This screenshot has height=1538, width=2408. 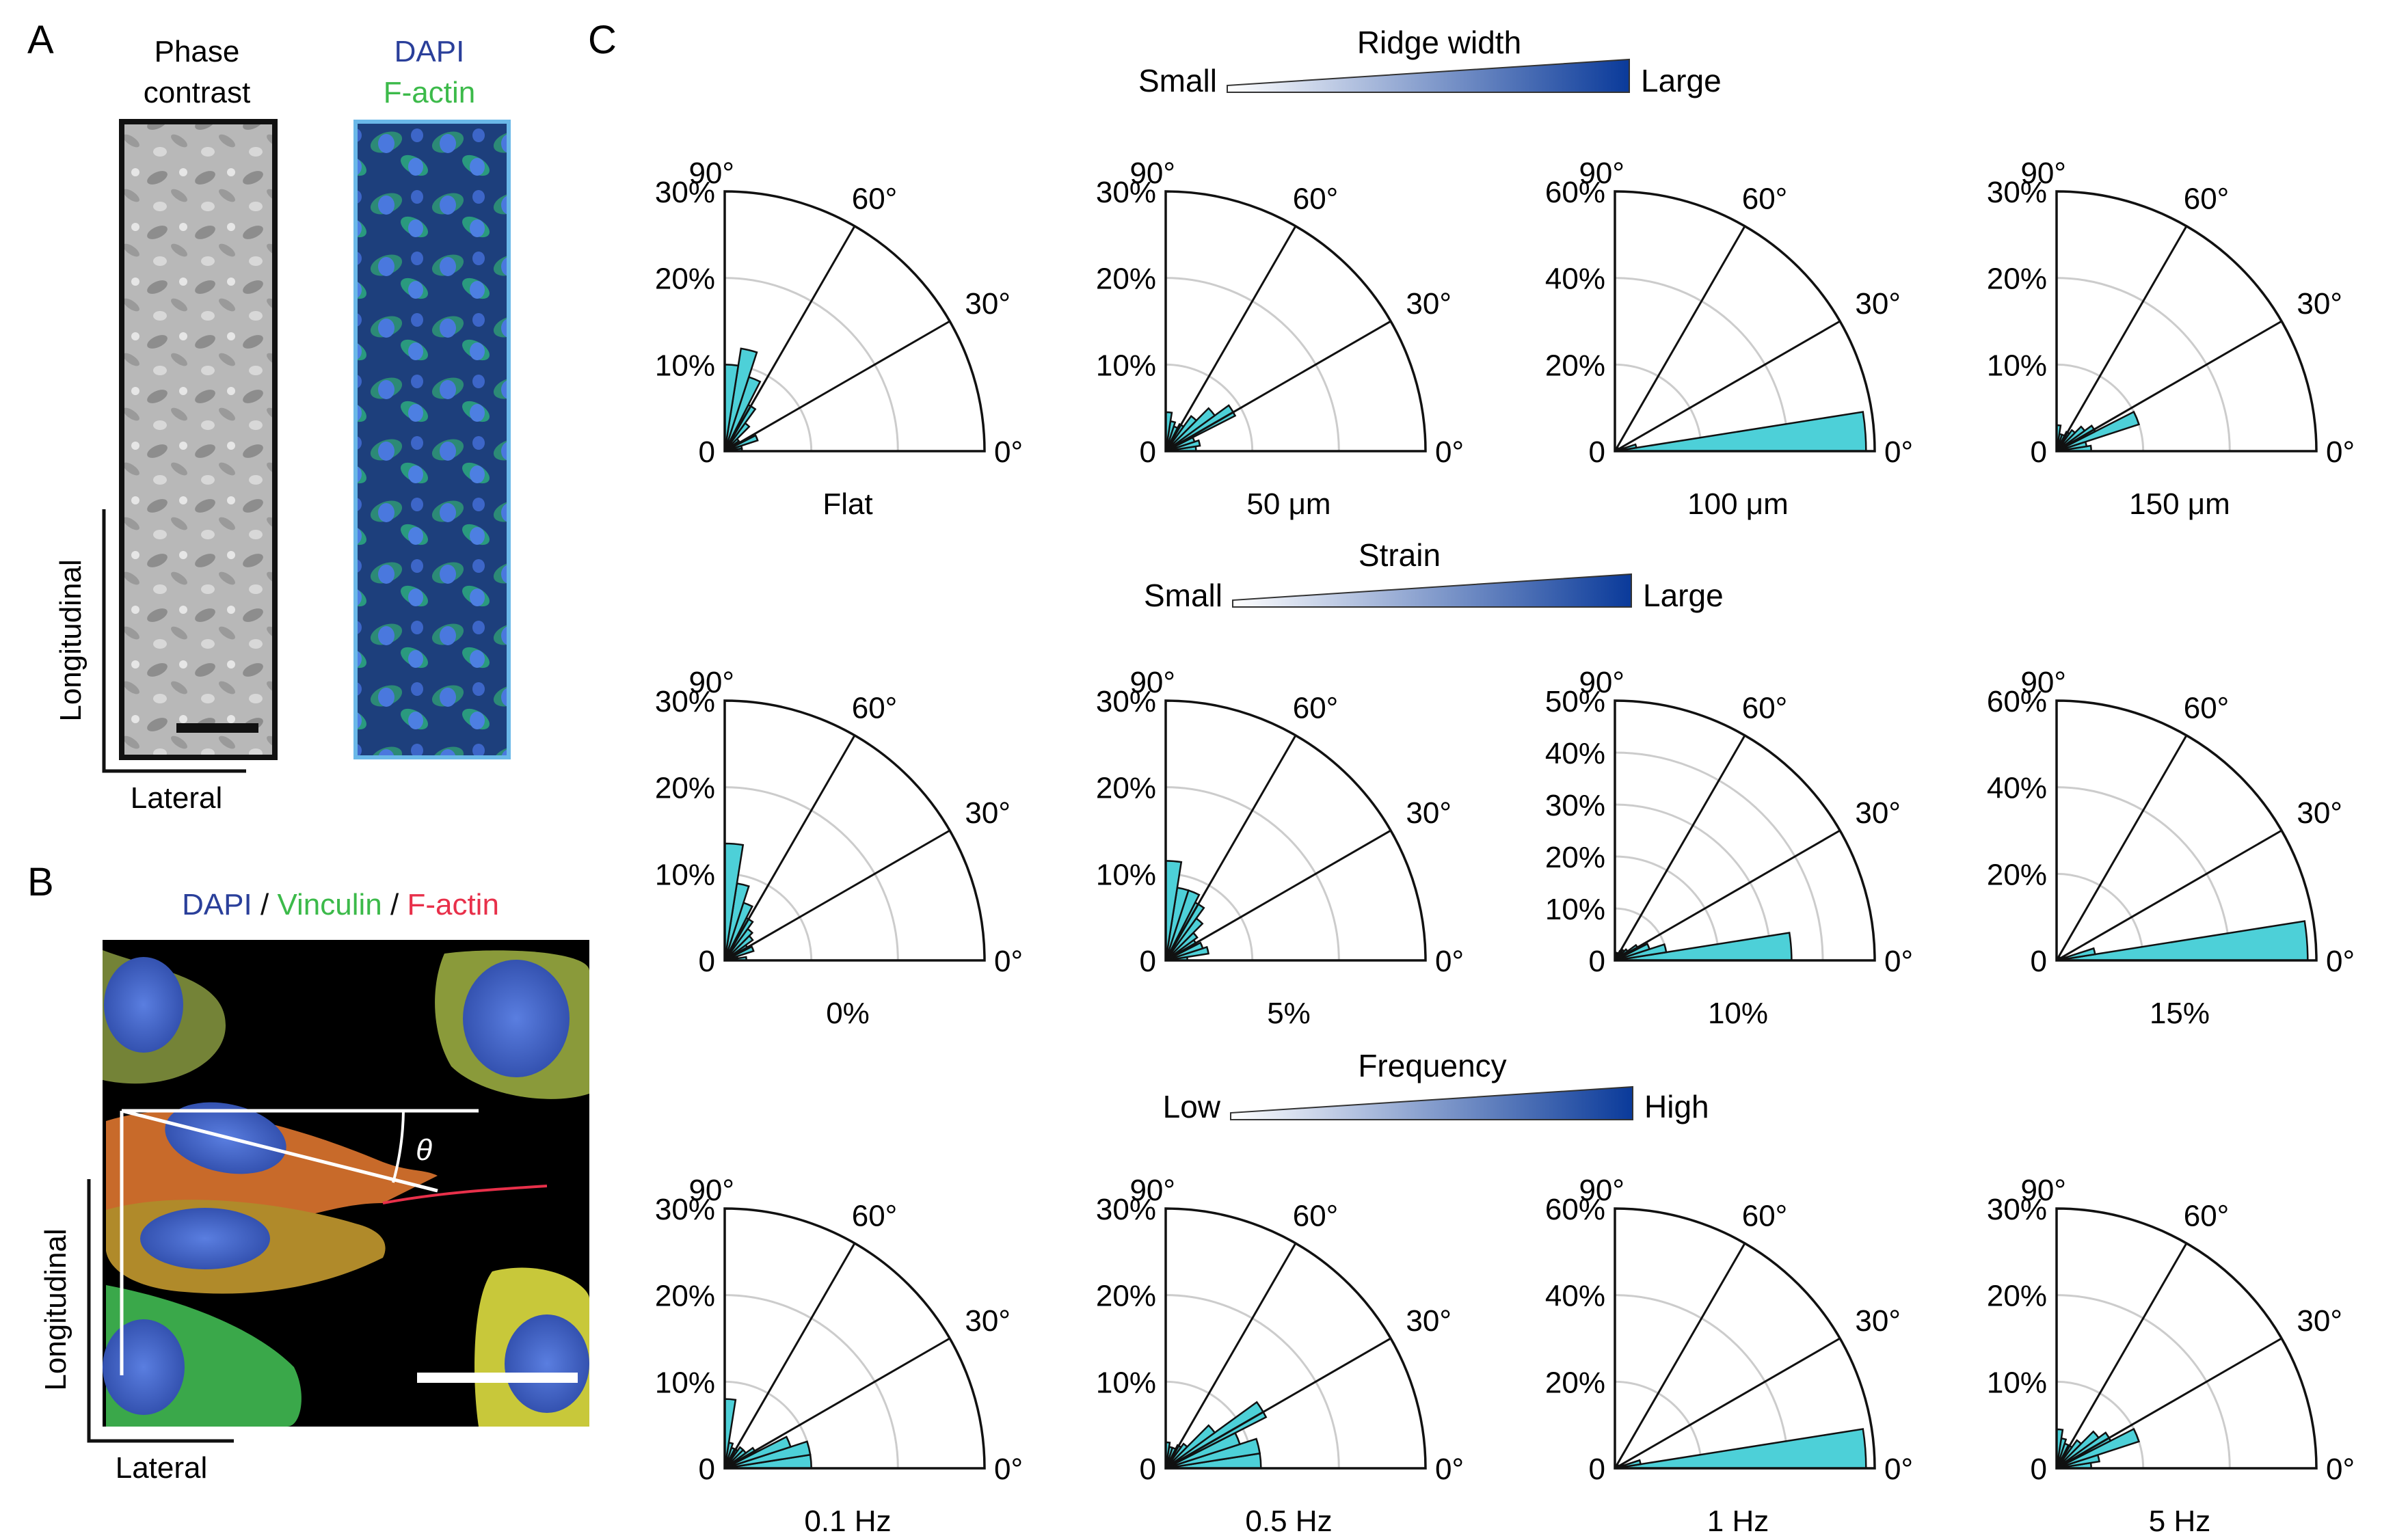 What do you see at coordinates (1575, 909) in the screenshot?
I see `polar-7-r-tick: 10%` at bounding box center [1575, 909].